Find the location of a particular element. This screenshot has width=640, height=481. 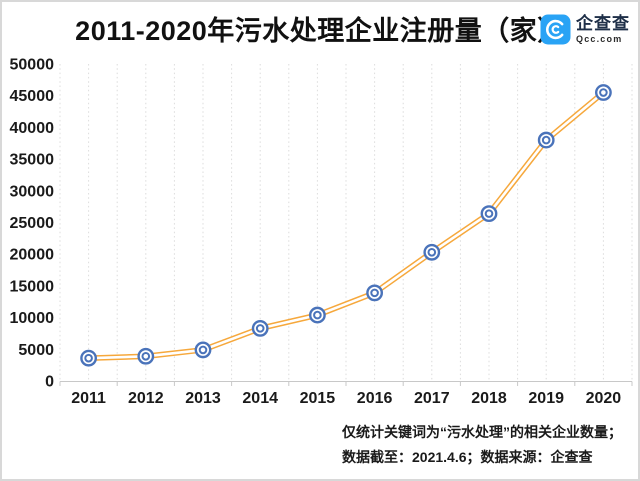

y-tick-label: 45000 is located at coordinates (32, 96).